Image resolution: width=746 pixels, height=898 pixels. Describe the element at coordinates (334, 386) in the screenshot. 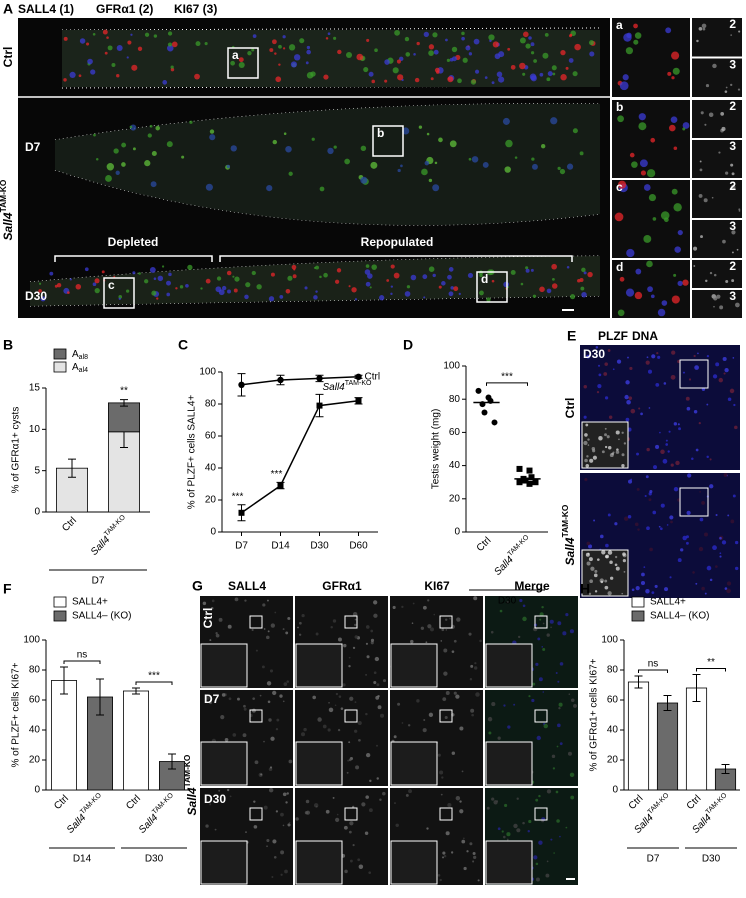

I see `label-base: Sall4` at that location.